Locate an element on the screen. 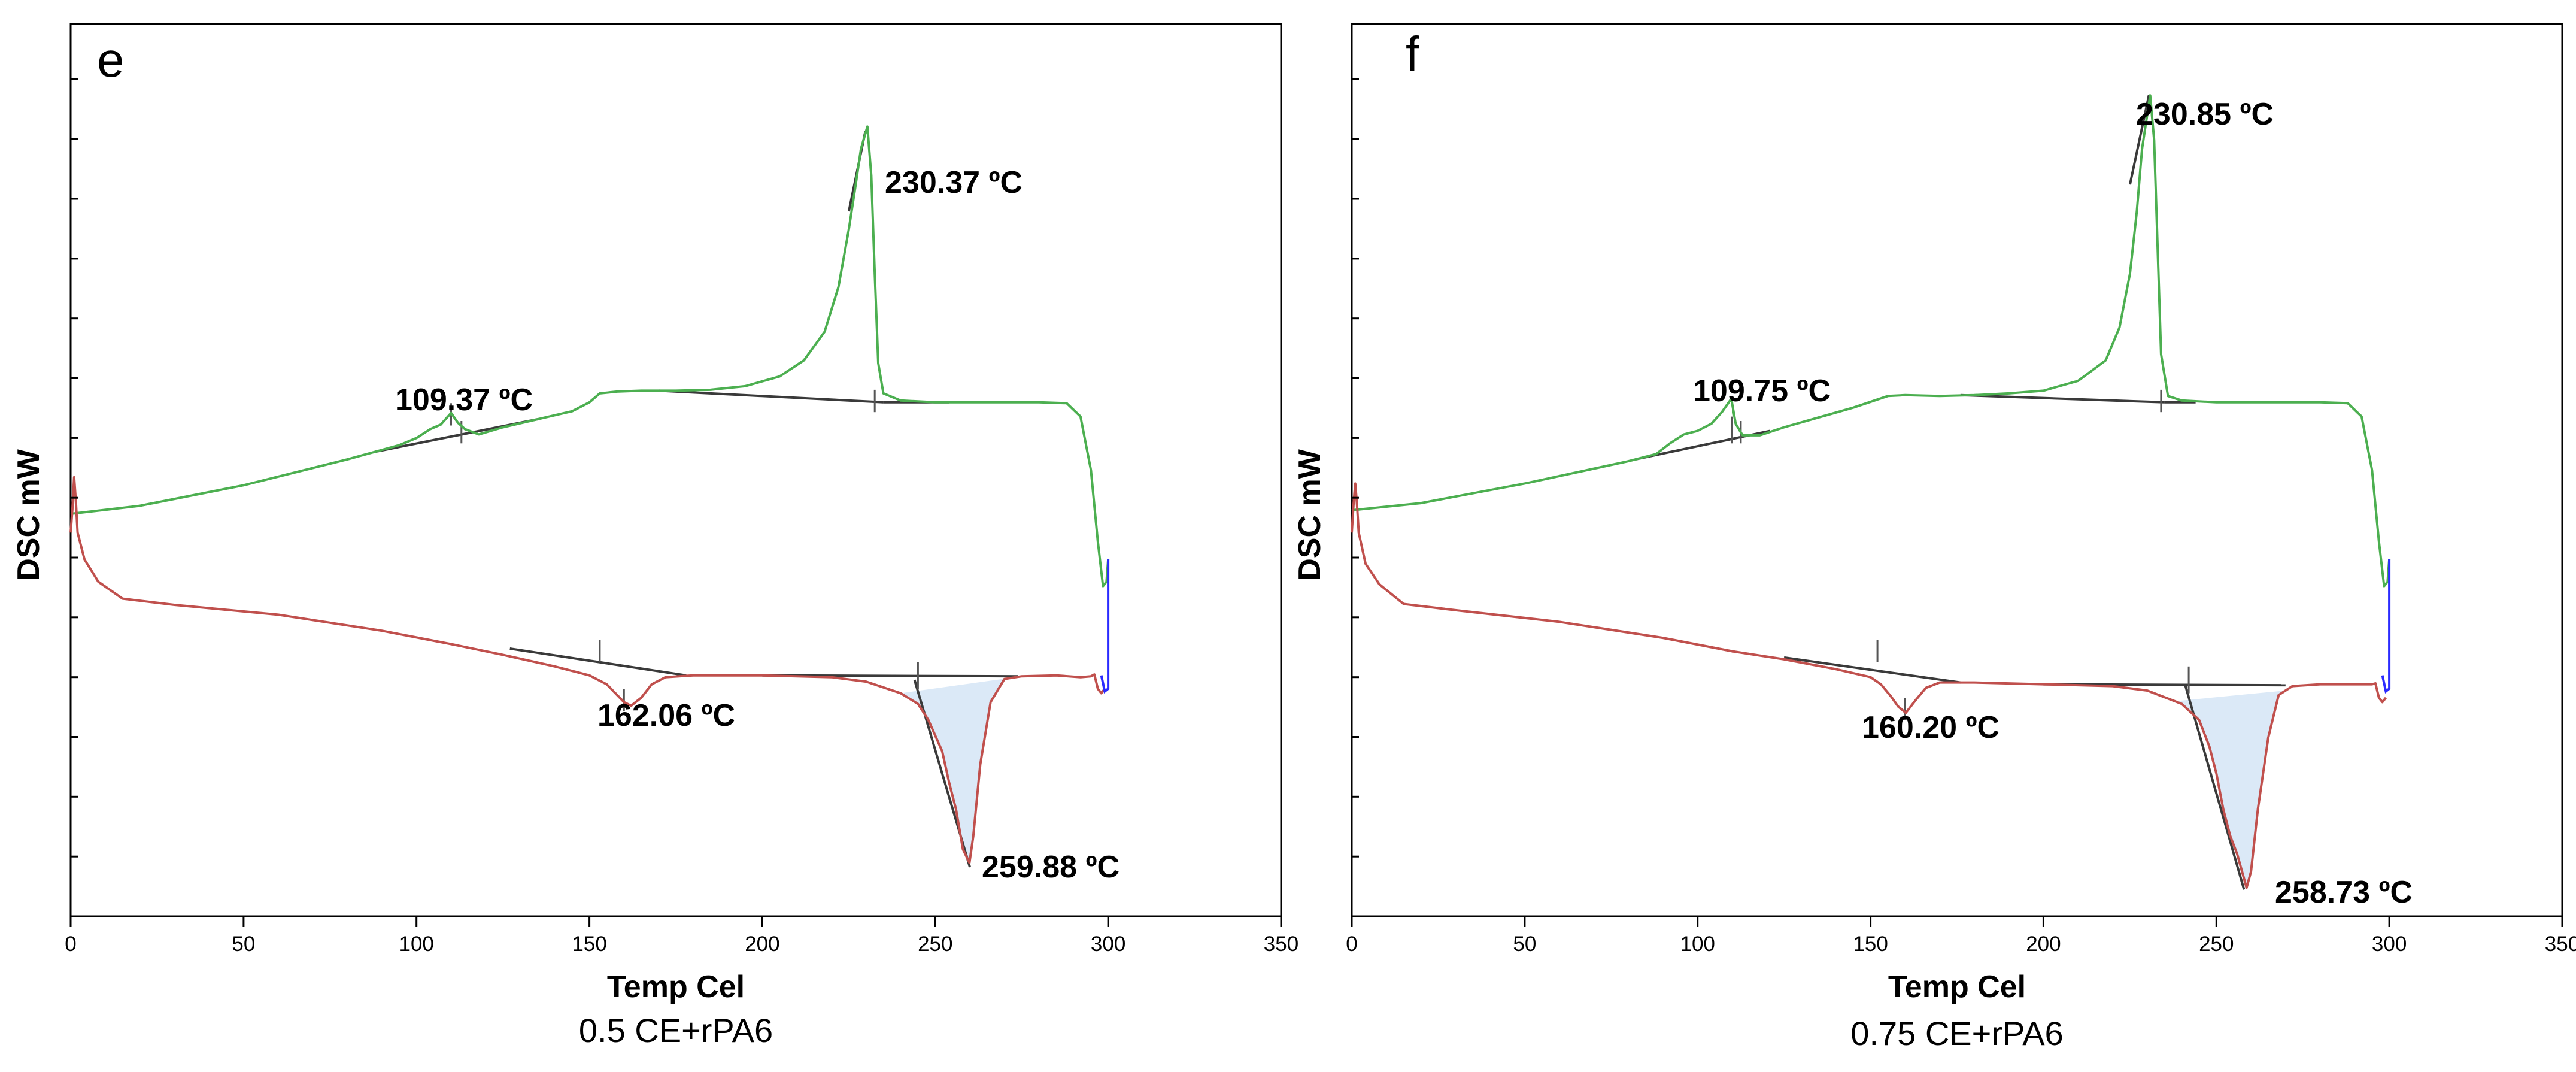 This screenshot has width=2576, height=1072. annotation-crystallization-peak: 230.37 ºC is located at coordinates (954, 182).